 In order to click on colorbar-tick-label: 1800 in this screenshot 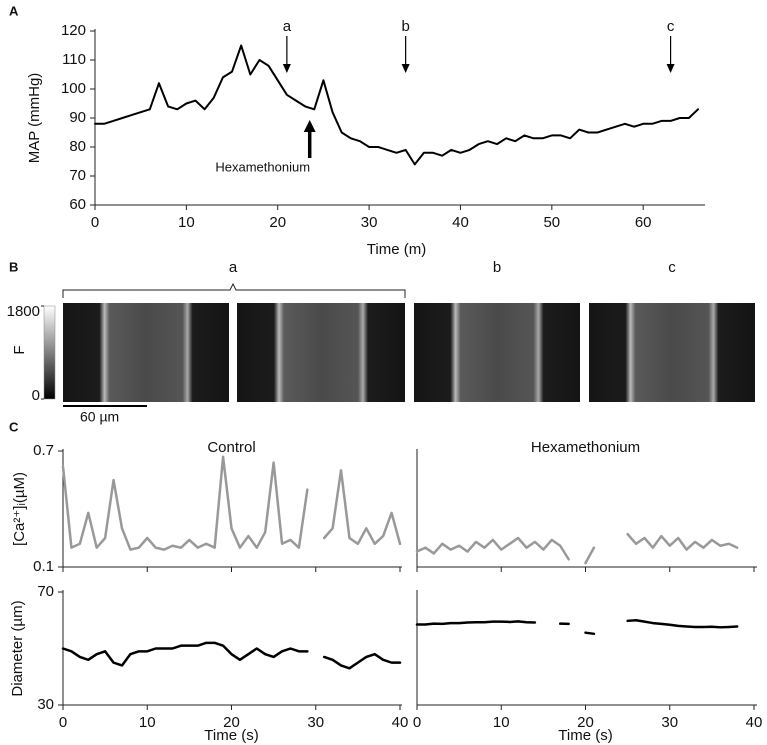, I will do `click(23, 311)`.